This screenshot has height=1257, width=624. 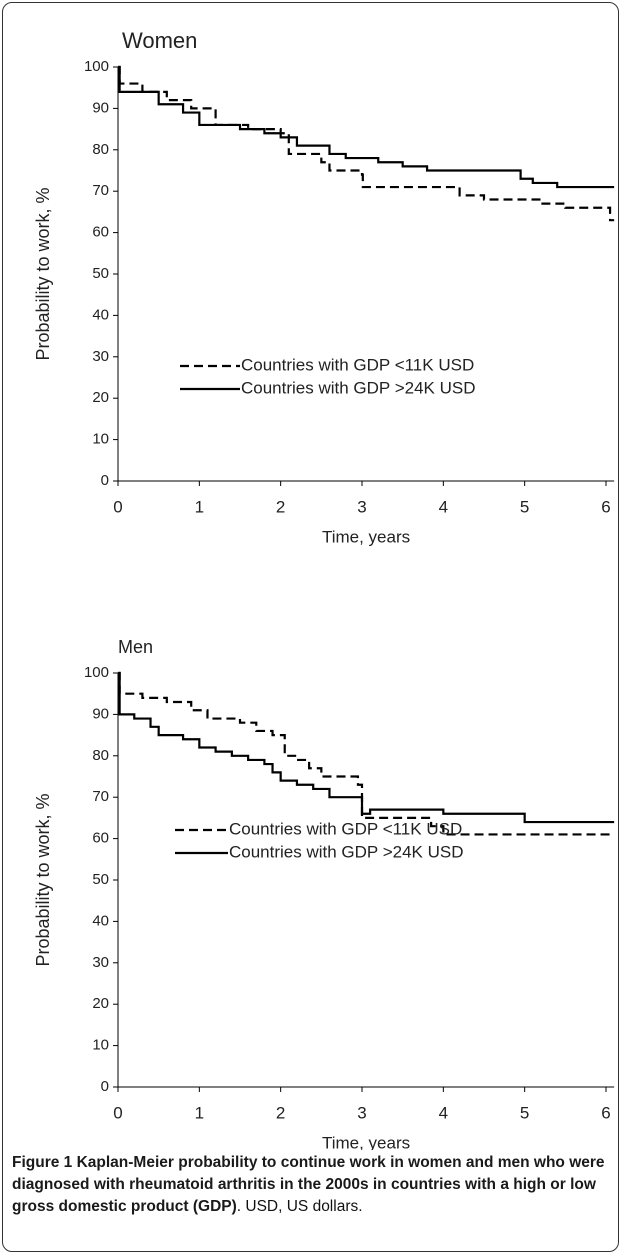 I want to click on chart-title: Men, so click(x=135, y=647).